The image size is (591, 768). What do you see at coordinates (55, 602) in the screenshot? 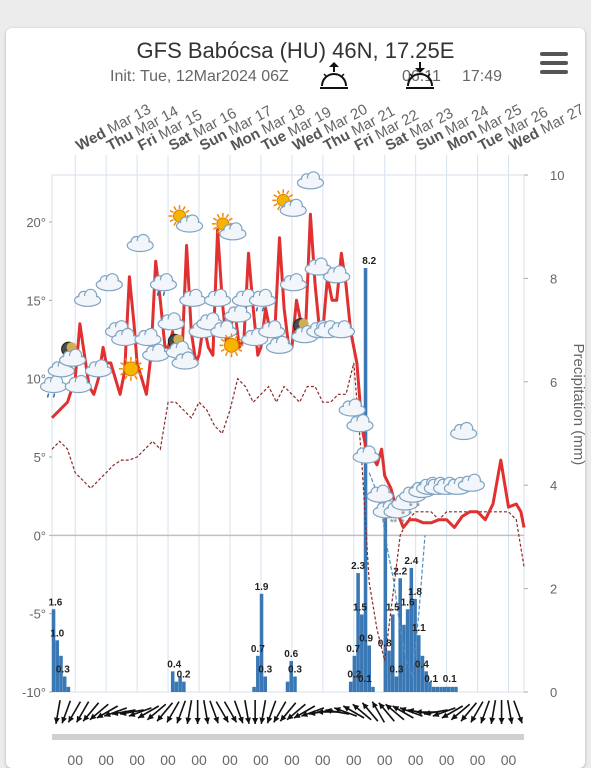
I see `precip-value-label: 1.6` at bounding box center [55, 602].